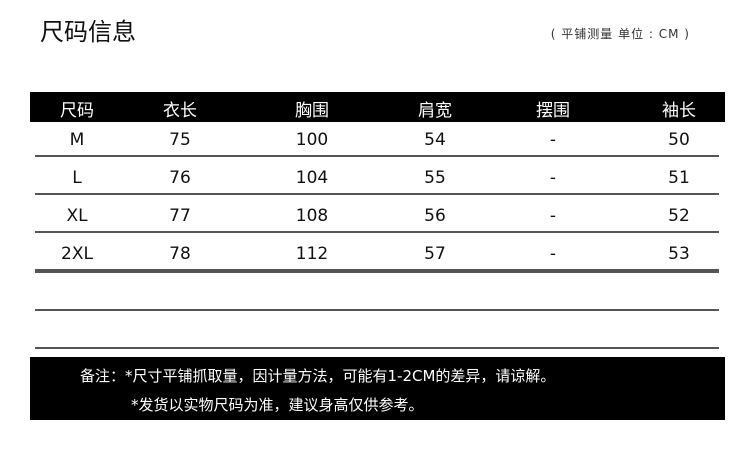 The image size is (750, 468). What do you see at coordinates (312, 111) in the screenshot?
I see `header-chest: 胸围` at bounding box center [312, 111].